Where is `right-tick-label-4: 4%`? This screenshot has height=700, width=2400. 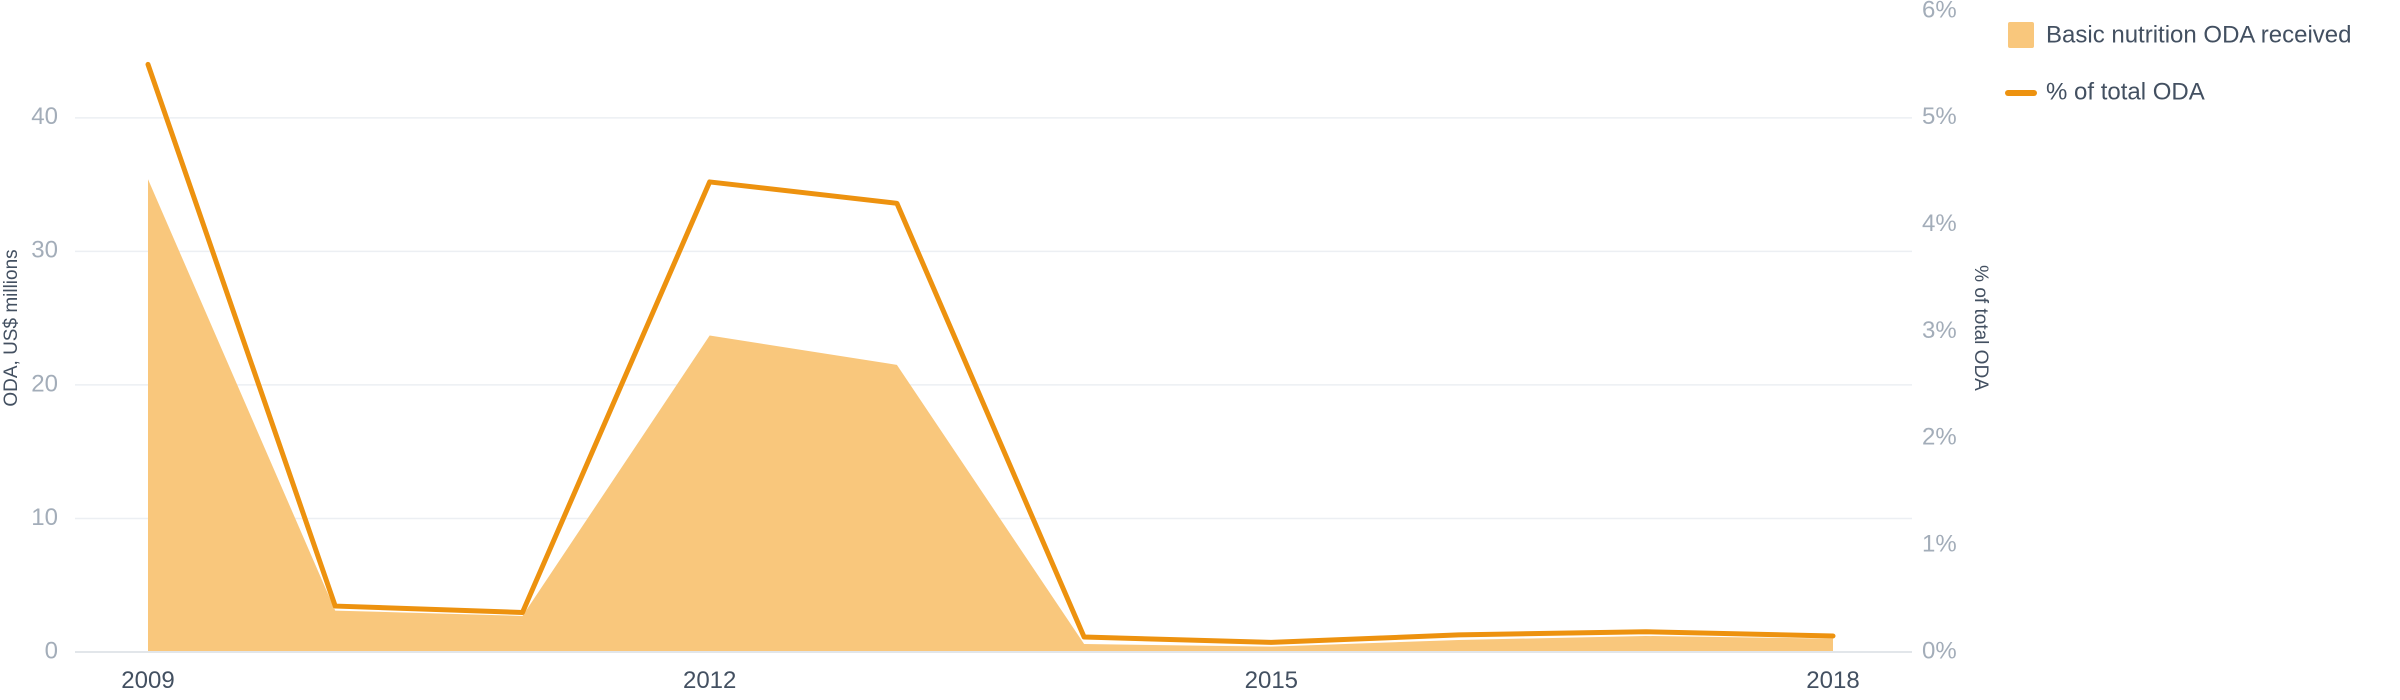
right-tick-label-4: 4% is located at coordinates (1939, 223).